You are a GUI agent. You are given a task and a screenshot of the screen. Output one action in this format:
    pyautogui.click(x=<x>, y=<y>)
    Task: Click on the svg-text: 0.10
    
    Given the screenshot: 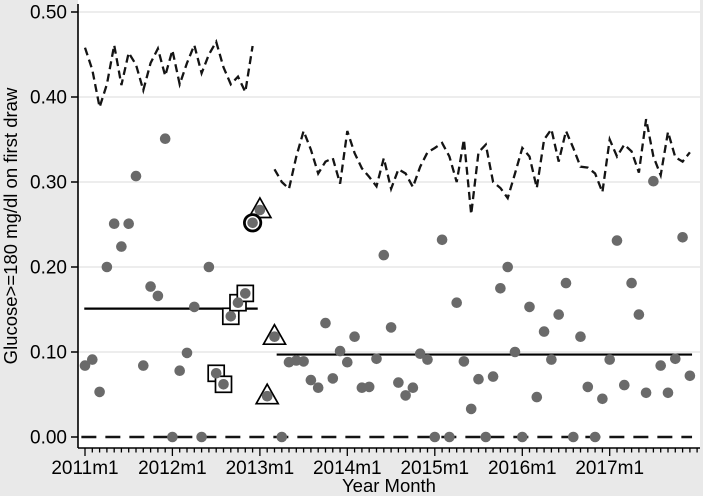 What is the action you would take?
    pyautogui.click(x=48, y=353)
    